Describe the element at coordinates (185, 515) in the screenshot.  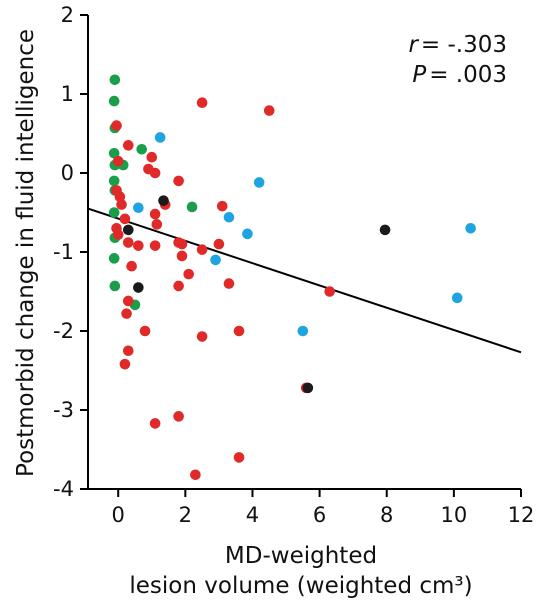
I see `x-tick-label: 2` at that location.